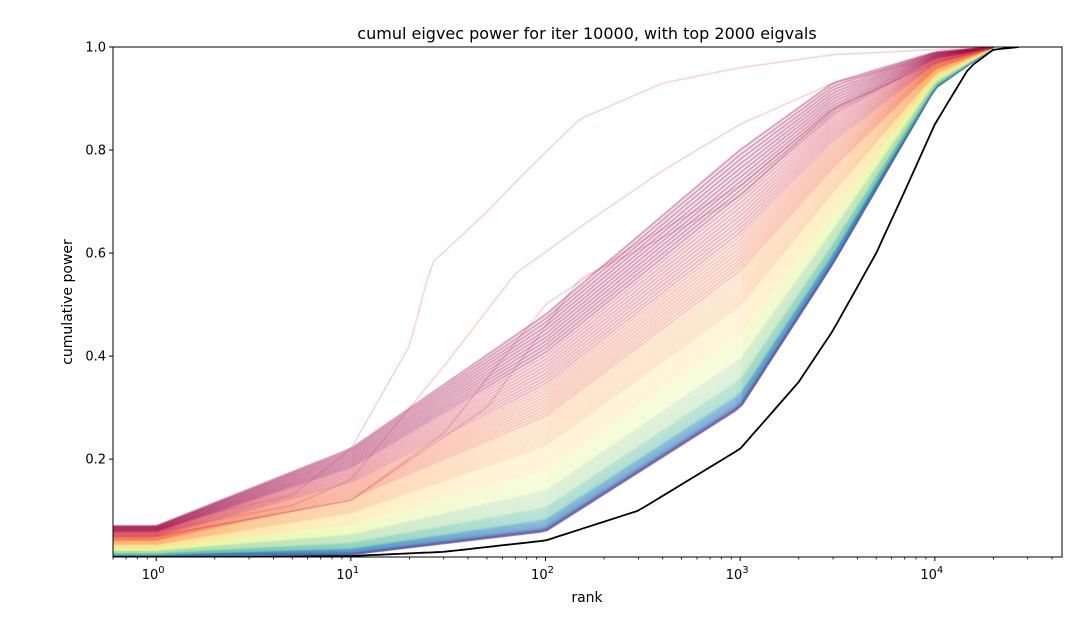 The height and width of the screenshot is (641, 1087). What do you see at coordinates (95, 357) in the screenshot?
I see `y-tick-label: 0.4` at bounding box center [95, 357].